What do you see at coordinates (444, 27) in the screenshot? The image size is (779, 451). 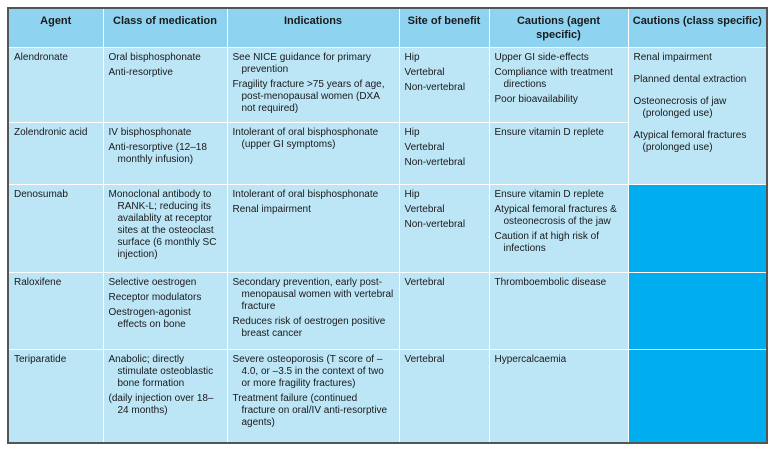 I see `header-cell: Site of benefit` at bounding box center [444, 27].